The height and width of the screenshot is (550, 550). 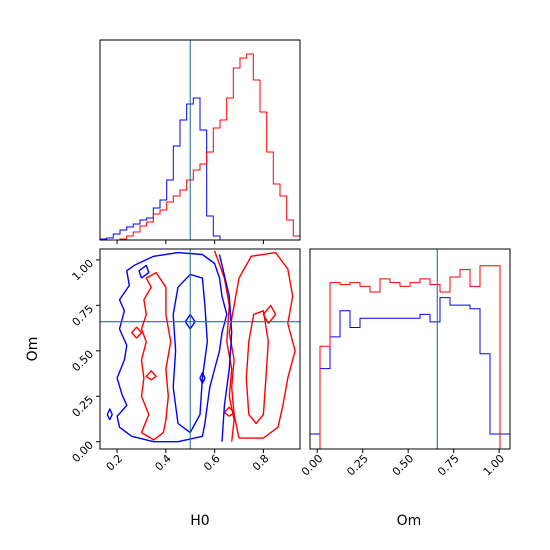 I want to click on om-histogram-red, so click(x=410, y=357).